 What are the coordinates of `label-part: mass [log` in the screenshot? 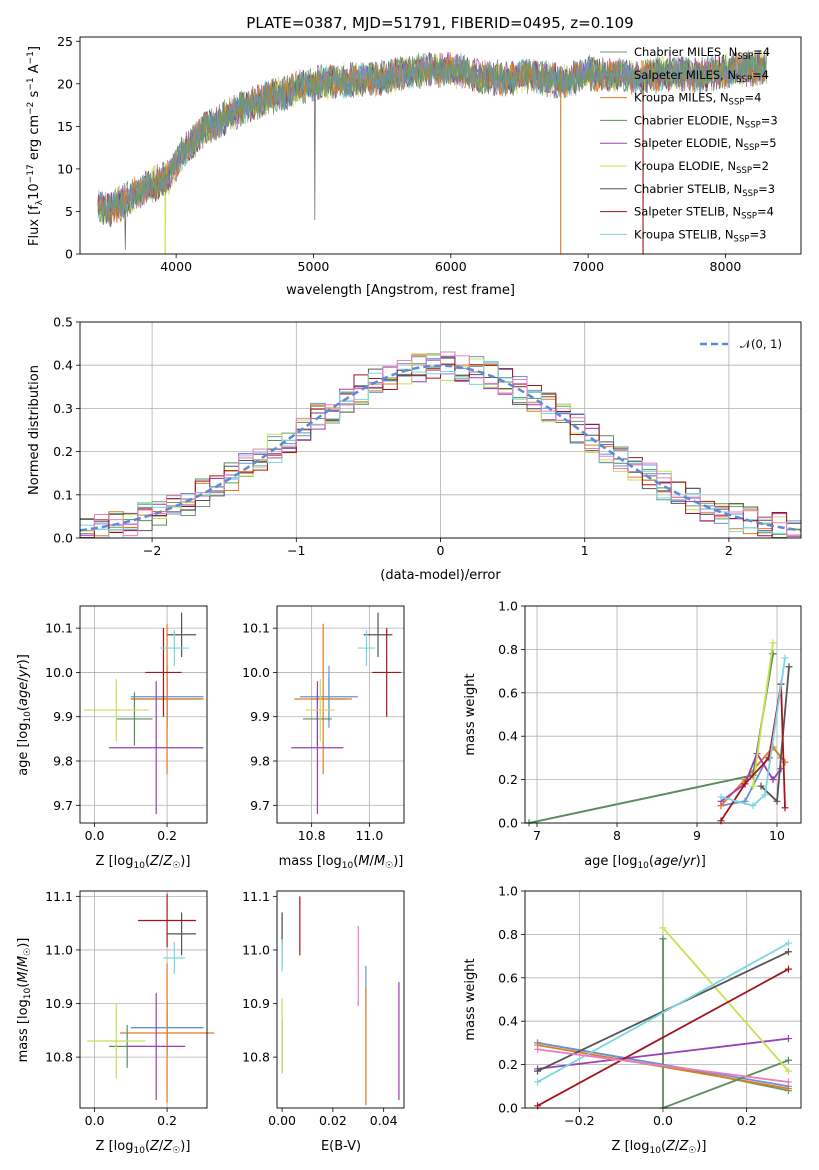 It's located at (310, 861).